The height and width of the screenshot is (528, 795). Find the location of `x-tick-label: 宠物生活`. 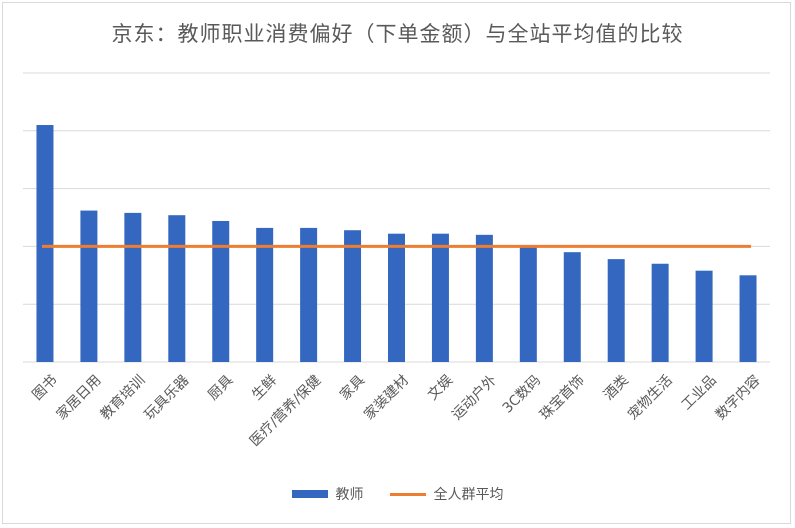

x-tick-label: 宠物生活 is located at coordinates (650, 397).